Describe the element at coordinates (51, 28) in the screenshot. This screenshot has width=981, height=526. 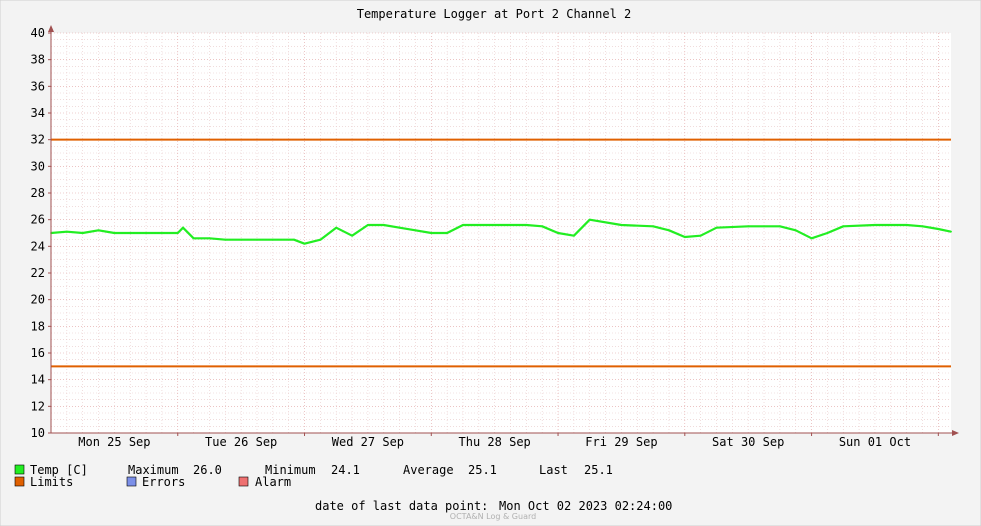
I see `y-axis-arrow` at that location.